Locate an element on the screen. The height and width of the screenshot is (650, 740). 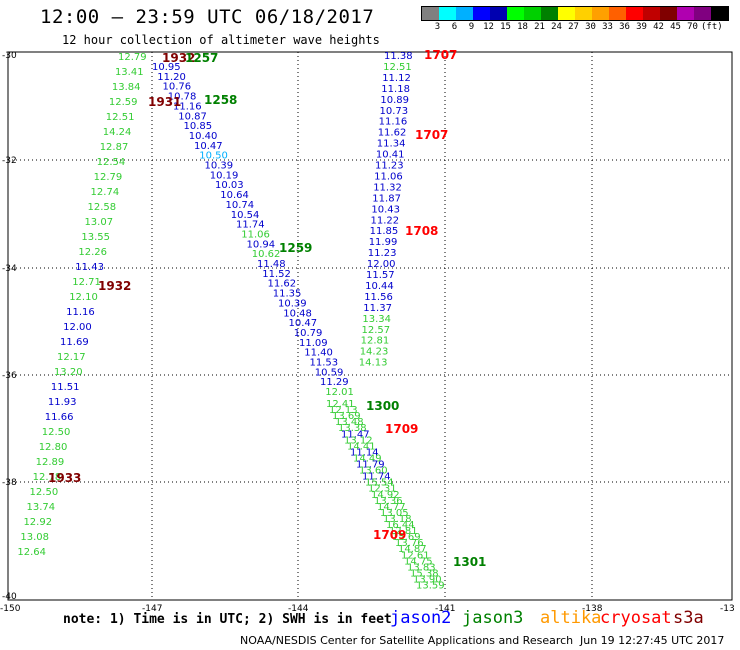
swh-right-track: 11.18 is located at coordinates (395, 89).